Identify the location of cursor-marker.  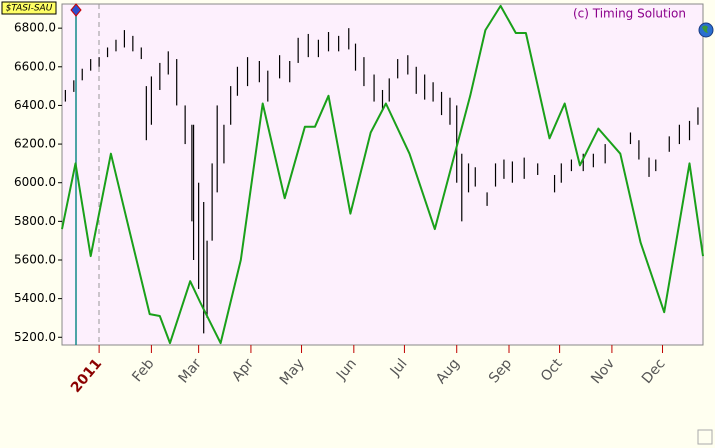
(76, 10).